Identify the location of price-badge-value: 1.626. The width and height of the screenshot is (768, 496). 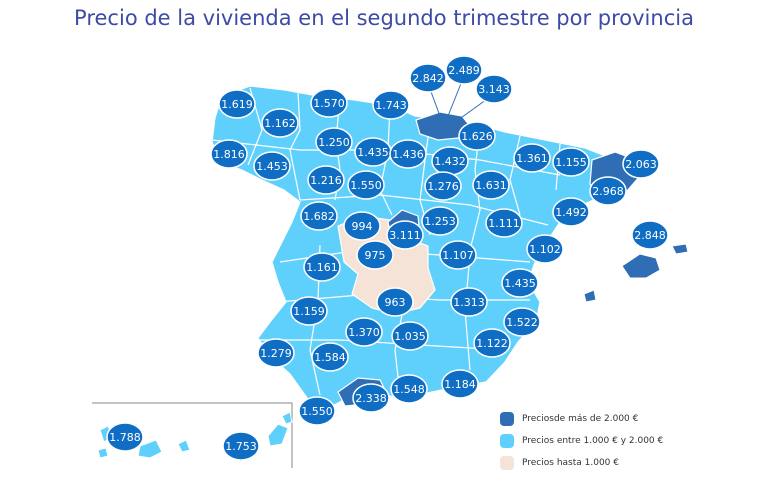
(477, 136).